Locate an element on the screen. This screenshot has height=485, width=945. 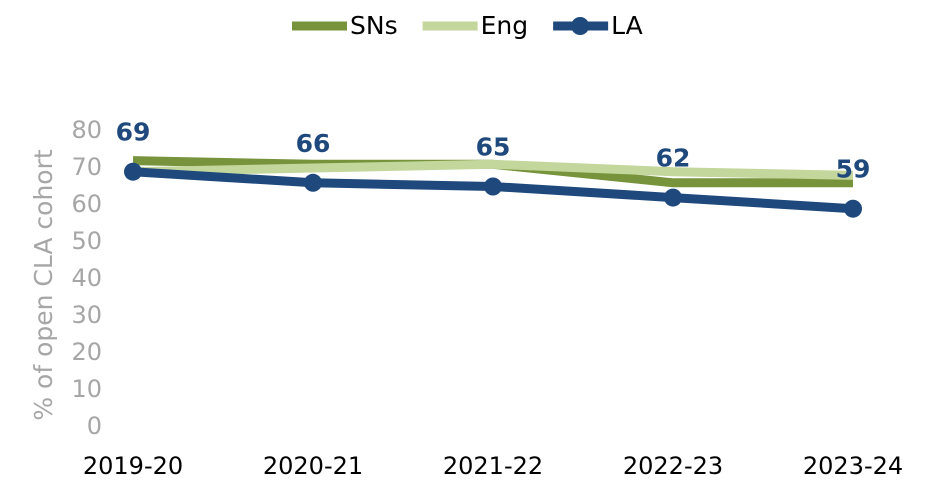
x-tick-label: 2020-21 is located at coordinates (313, 466).